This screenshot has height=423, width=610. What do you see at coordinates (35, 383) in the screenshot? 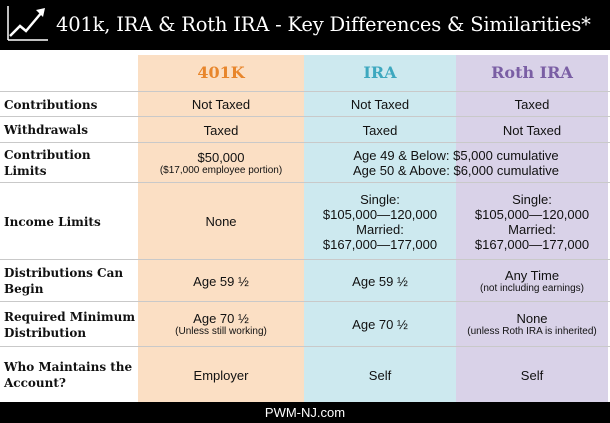
I see `row-label-line-2: Account?` at bounding box center [35, 383].